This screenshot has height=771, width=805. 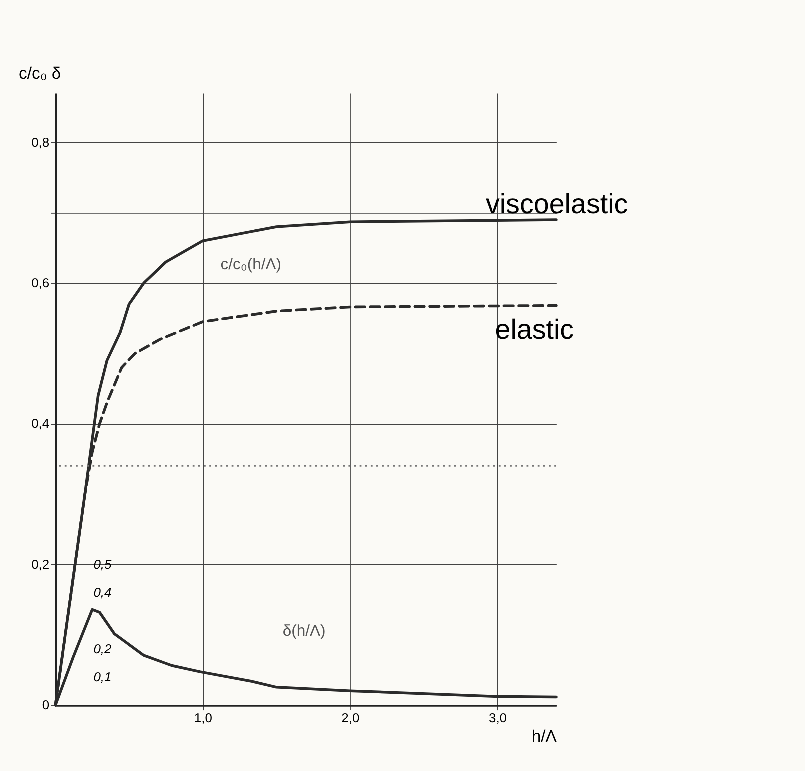 I want to click on y-tick-label: 0,4, so click(x=41, y=424).